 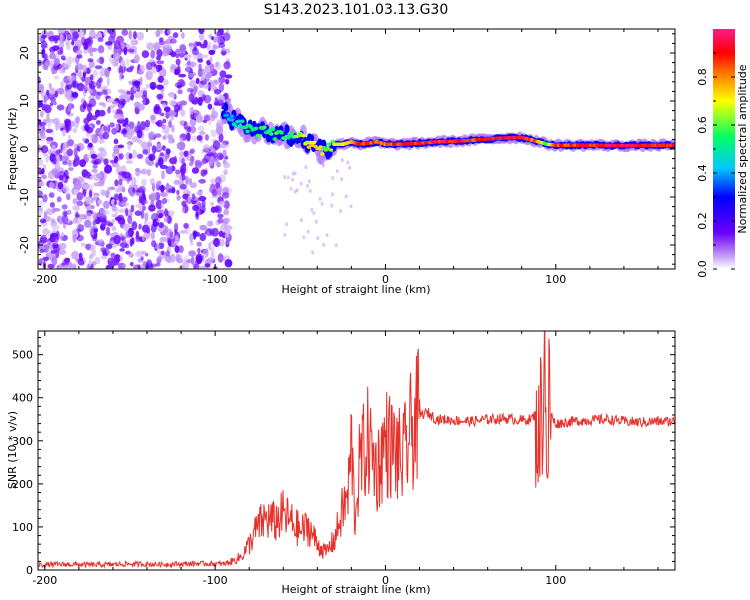 What do you see at coordinates (24, 53) in the screenshot?
I see `y-tick-label: 20` at bounding box center [24, 53].